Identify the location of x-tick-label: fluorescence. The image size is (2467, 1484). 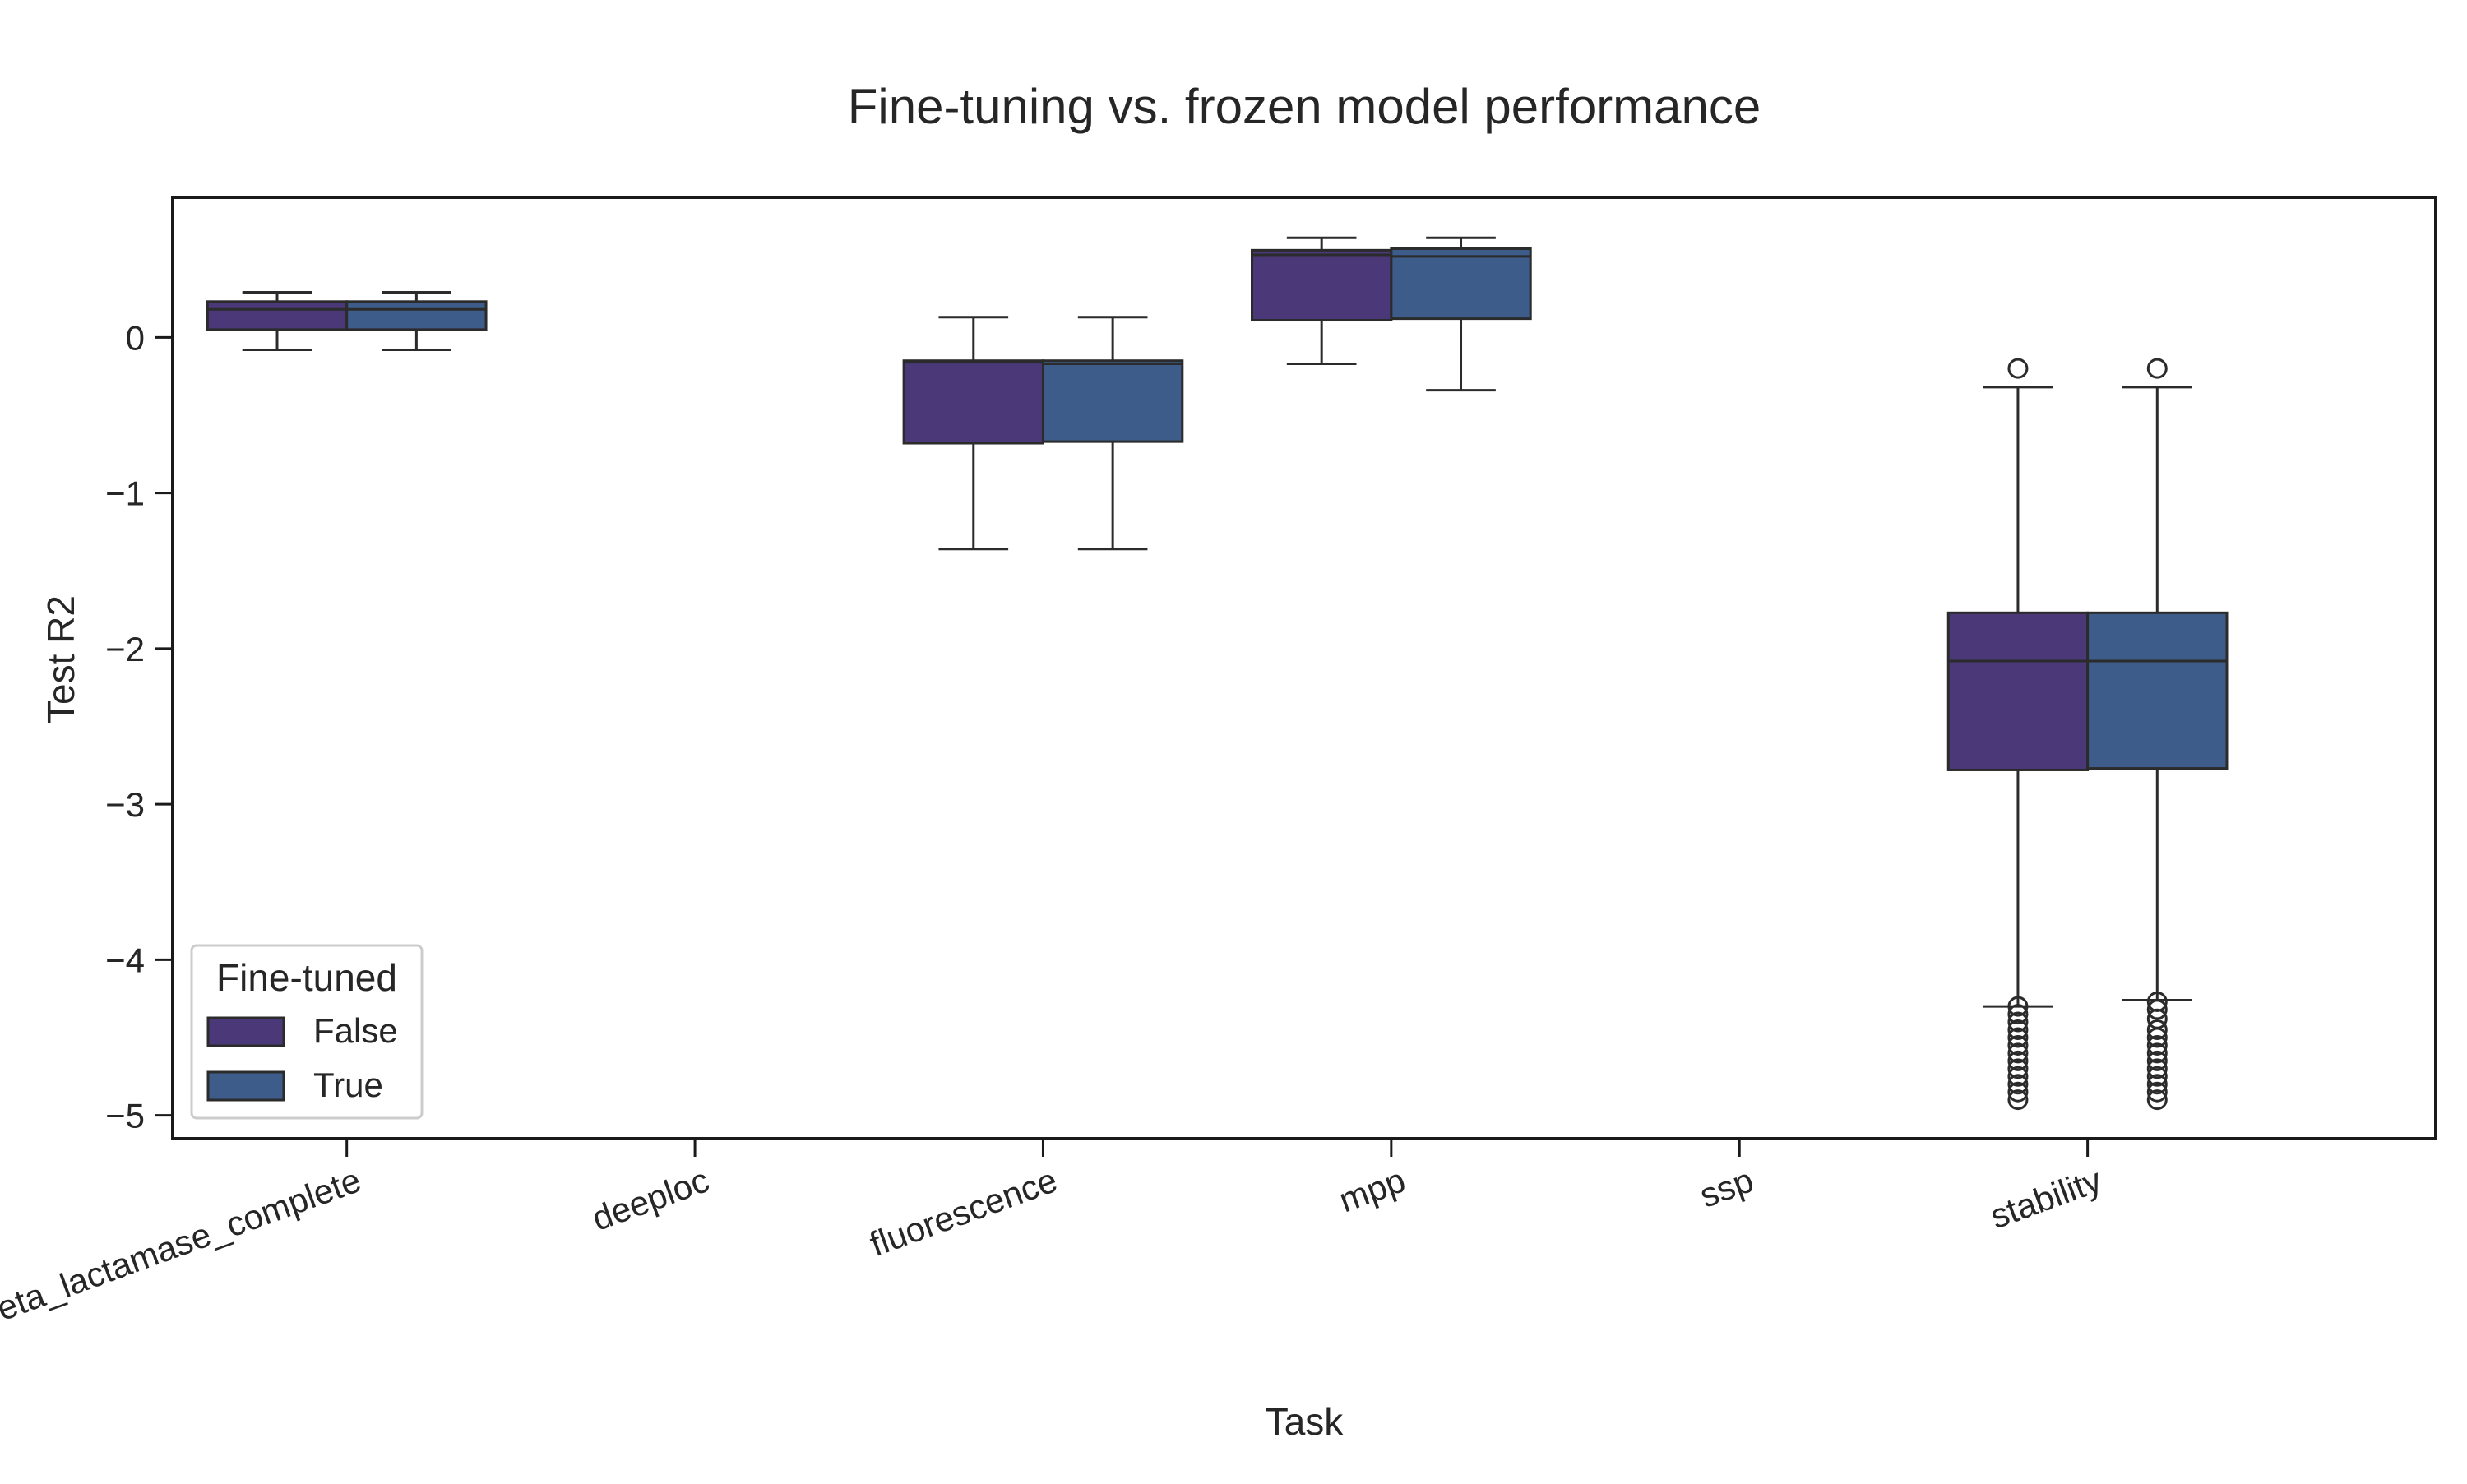
(963, 1212).